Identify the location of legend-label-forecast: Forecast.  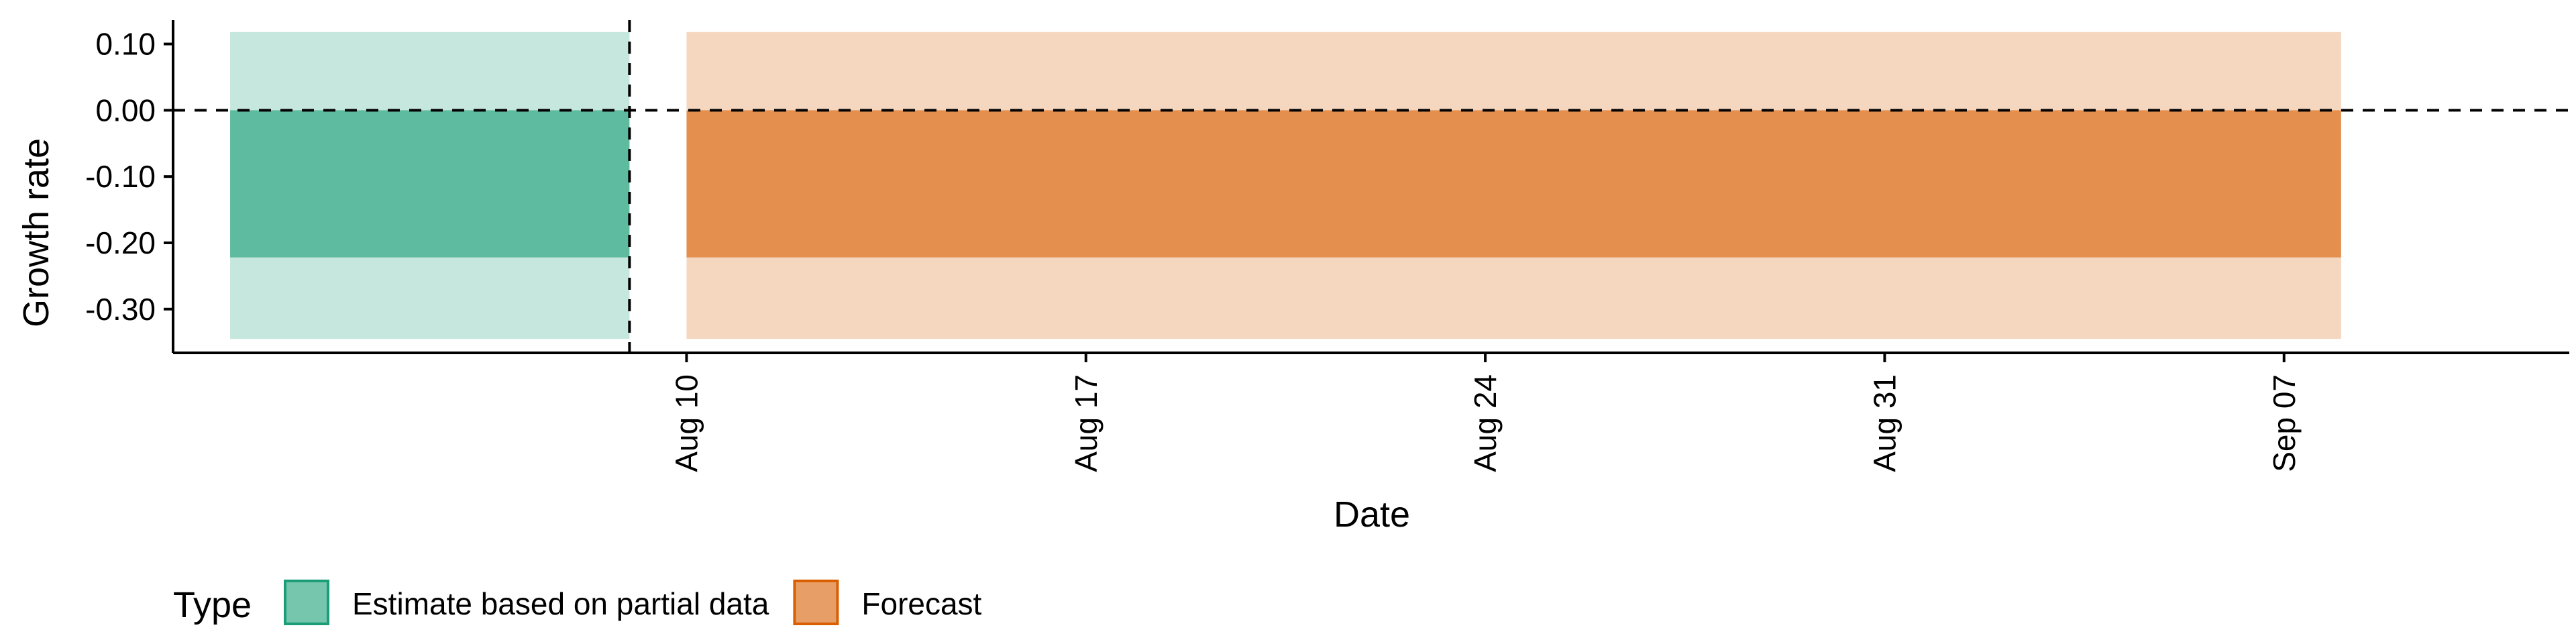
(921, 603).